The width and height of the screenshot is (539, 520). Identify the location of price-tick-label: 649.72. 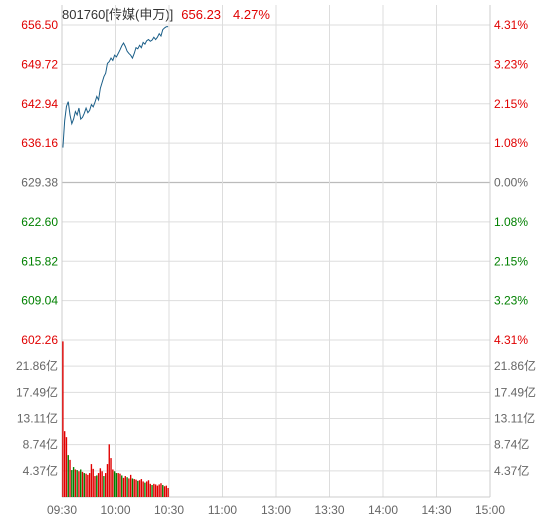
(39, 64).